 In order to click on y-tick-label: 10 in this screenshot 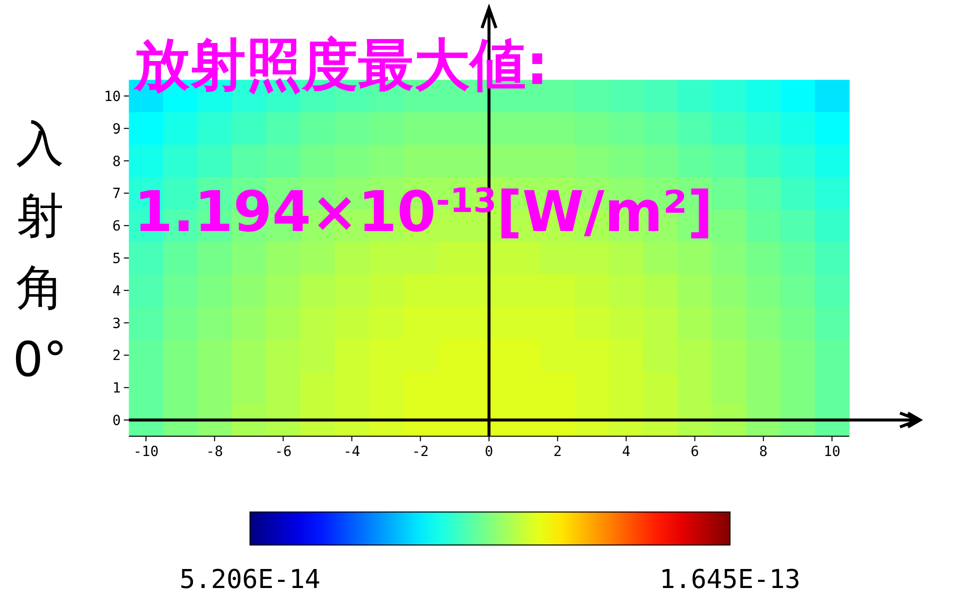, I will do `click(112, 97)`.